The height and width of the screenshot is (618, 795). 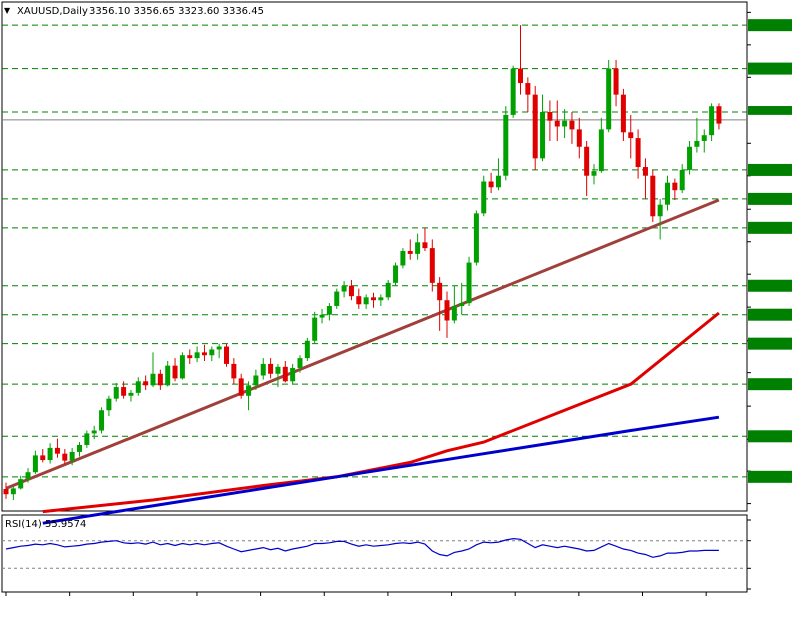 I want to click on current-price-bg, so click(x=770, y=120).